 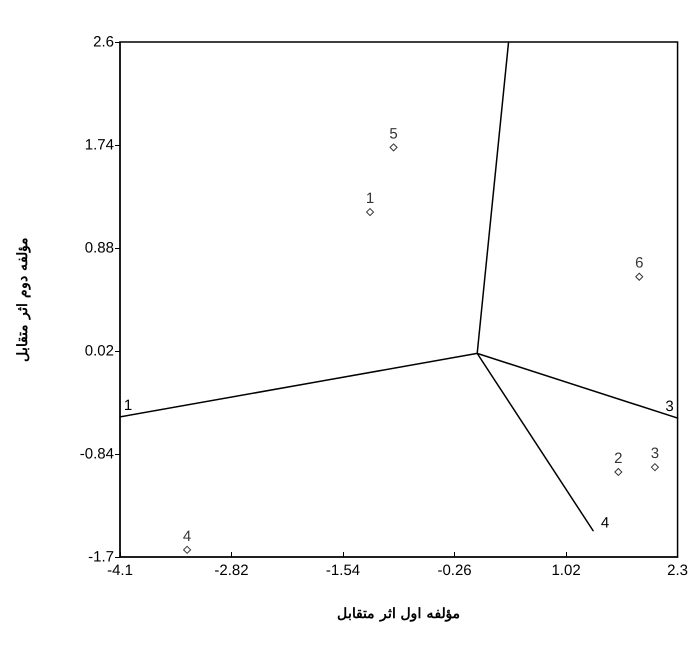 What do you see at coordinates (103, 42) in the screenshot?
I see `y-tick-label: 2.6` at bounding box center [103, 42].